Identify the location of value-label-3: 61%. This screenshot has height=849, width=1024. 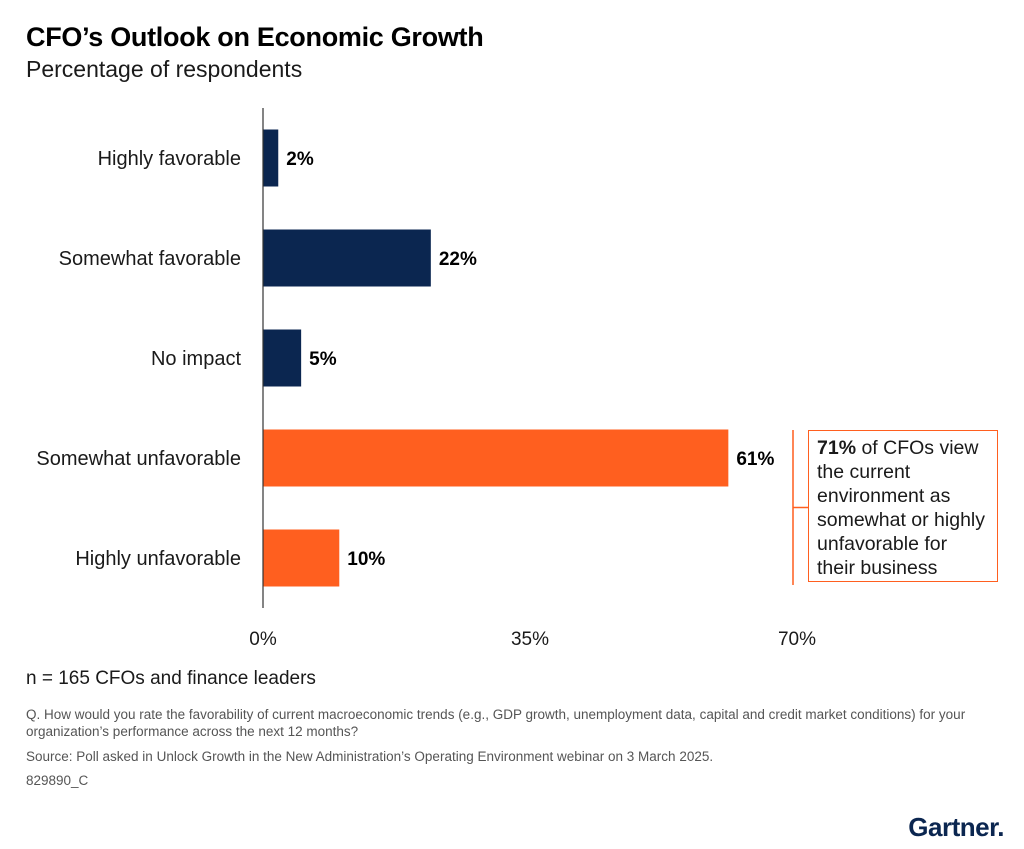
(755, 459).